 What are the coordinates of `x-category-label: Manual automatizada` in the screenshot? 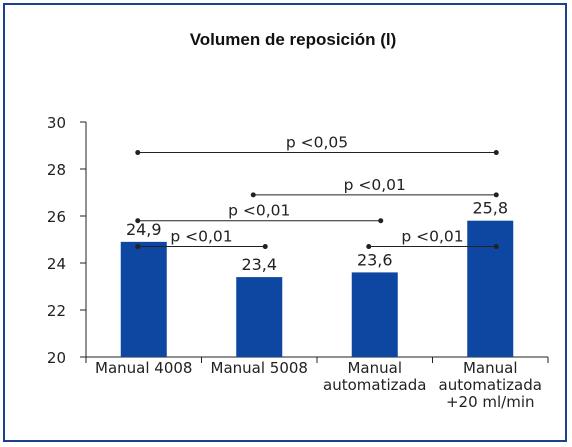 It's located at (374, 376).